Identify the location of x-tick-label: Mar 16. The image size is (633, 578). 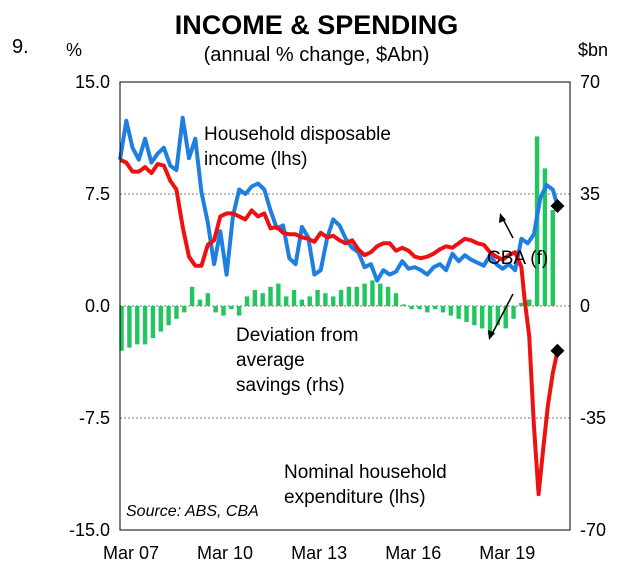
(413, 553).